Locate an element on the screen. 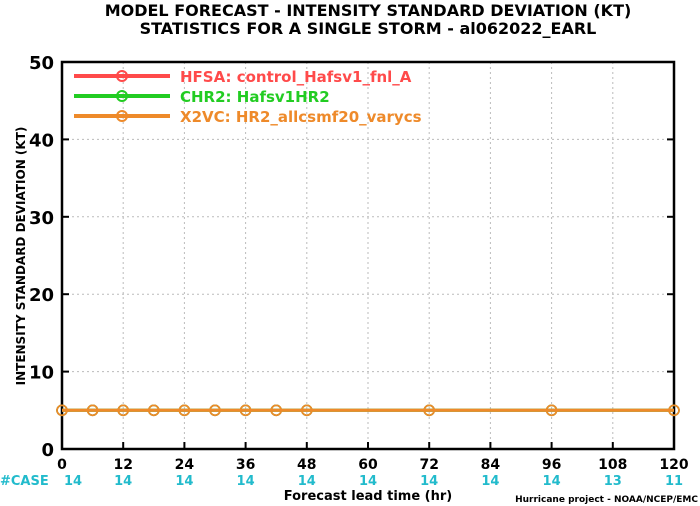 The width and height of the screenshot is (700, 506). x-tick-label: 120 is located at coordinates (673, 465).